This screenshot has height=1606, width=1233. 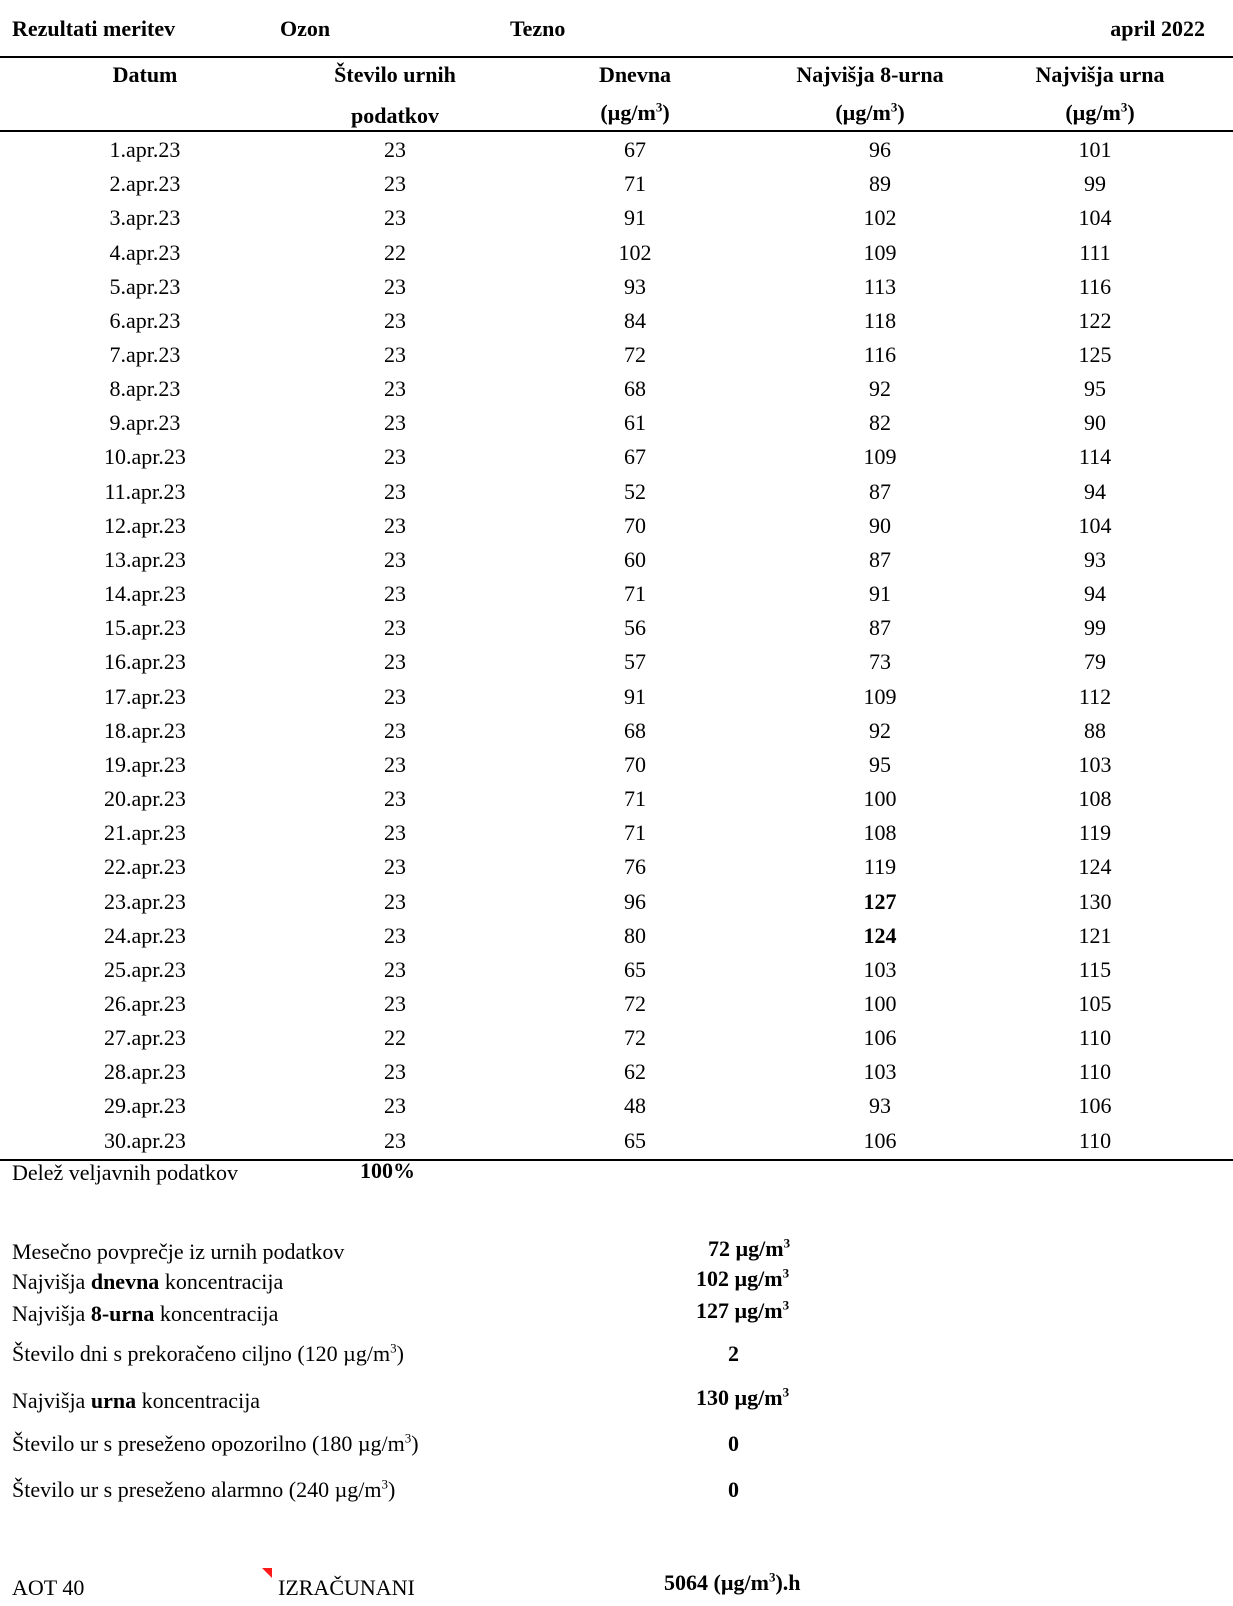 I want to click on cell-max-hourly: 95, so click(x=1095, y=389).